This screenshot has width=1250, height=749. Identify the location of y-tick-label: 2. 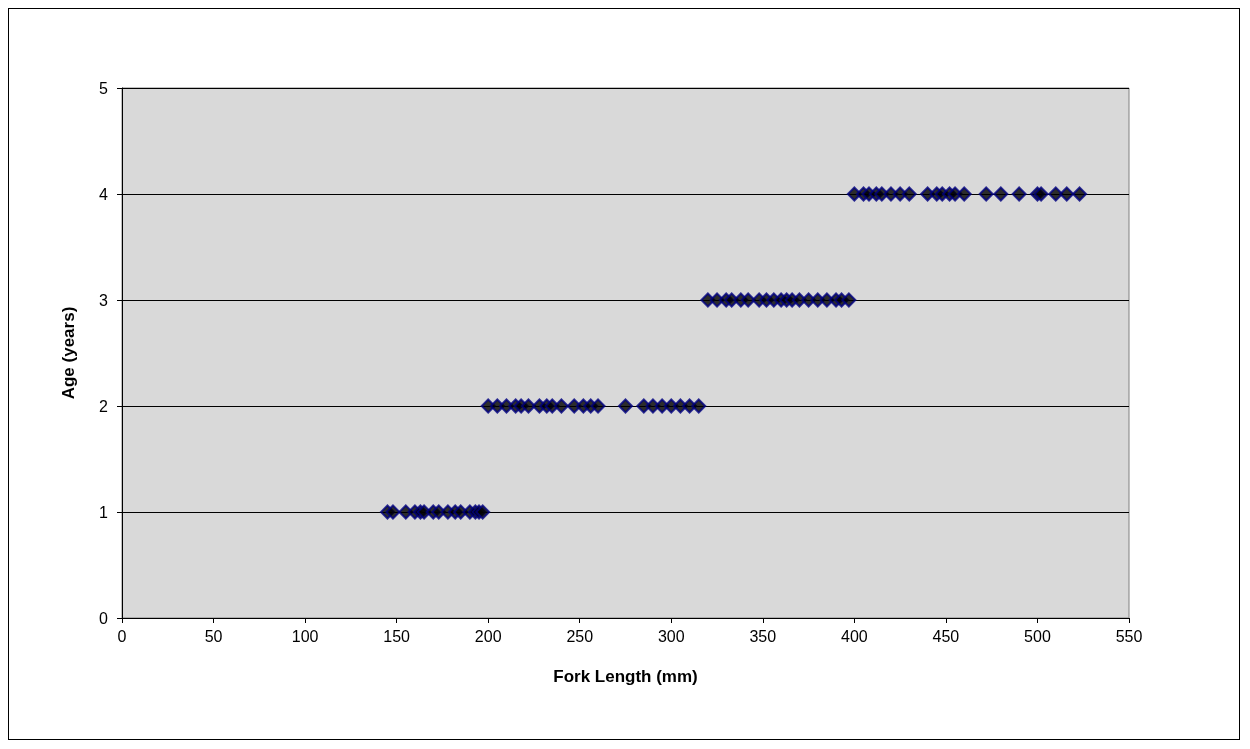
(104, 406).